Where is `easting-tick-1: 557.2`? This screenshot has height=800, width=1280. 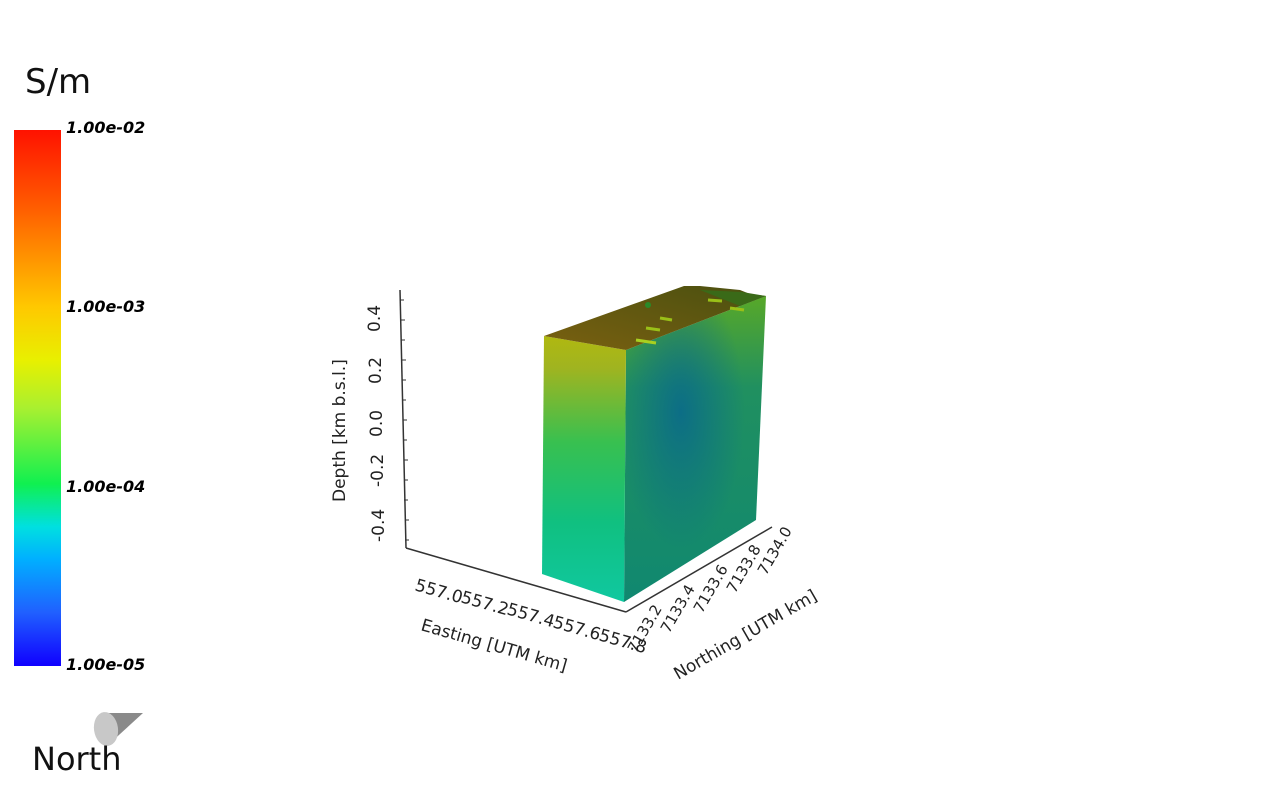
easting-tick-1: 557.2 is located at coordinates (485, 604).